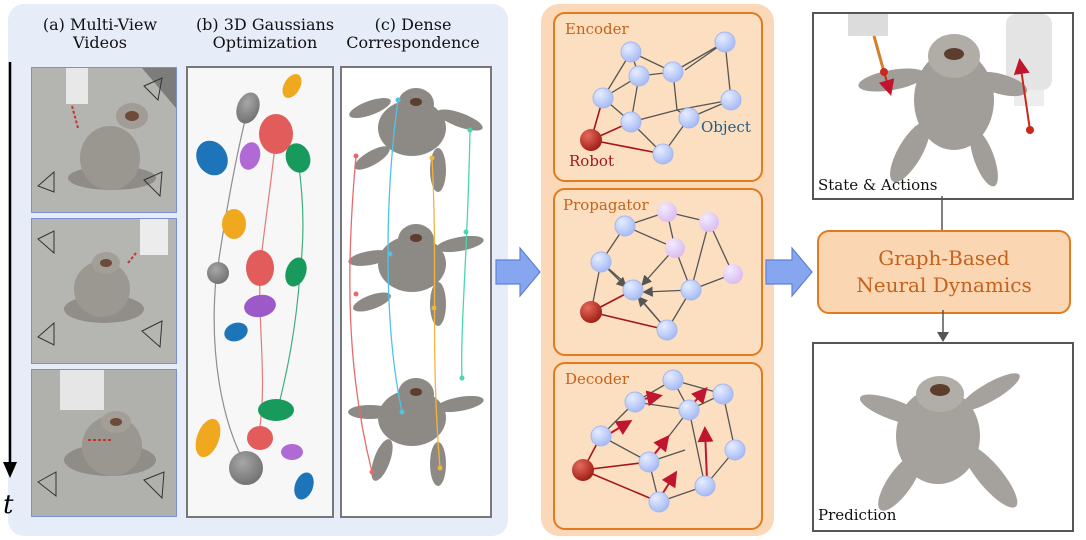 This screenshot has height=540, width=1086. Describe the element at coordinates (661, 98) in the screenshot. I see `encoder-graph` at that location.